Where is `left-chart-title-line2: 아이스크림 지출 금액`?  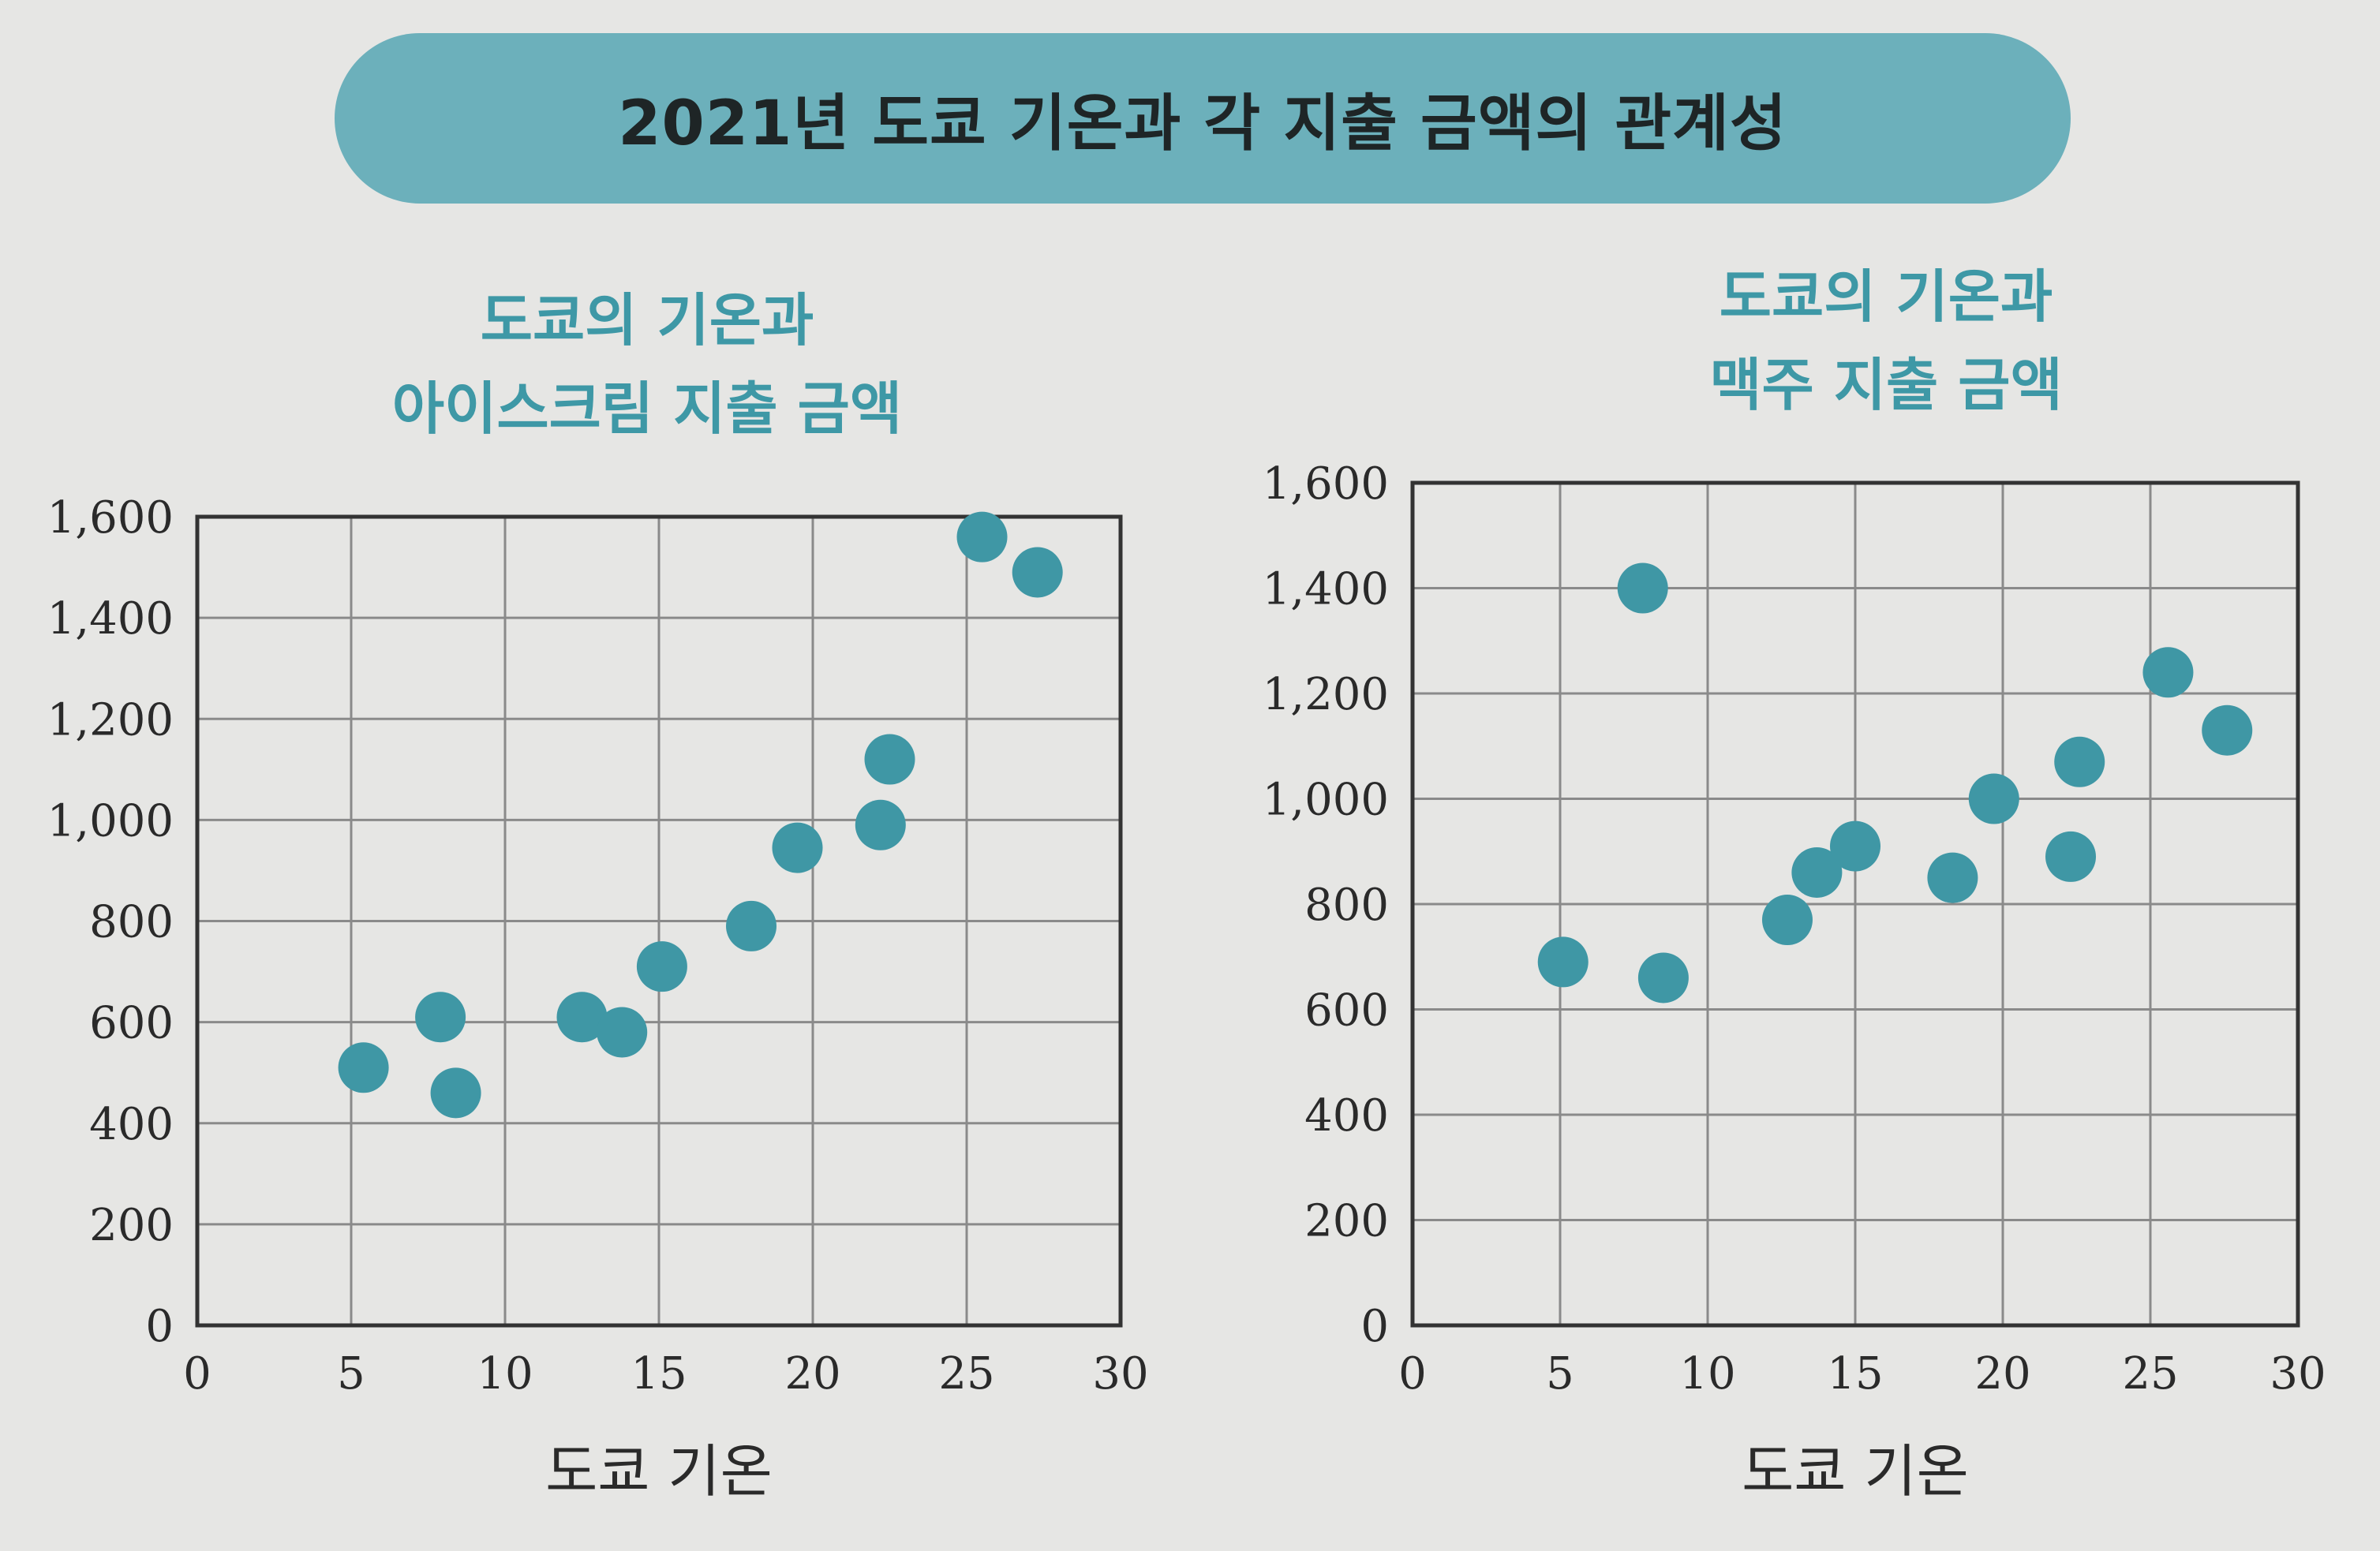 left-chart-title-line2: 아이스크림 지출 금액 is located at coordinates (647, 409).